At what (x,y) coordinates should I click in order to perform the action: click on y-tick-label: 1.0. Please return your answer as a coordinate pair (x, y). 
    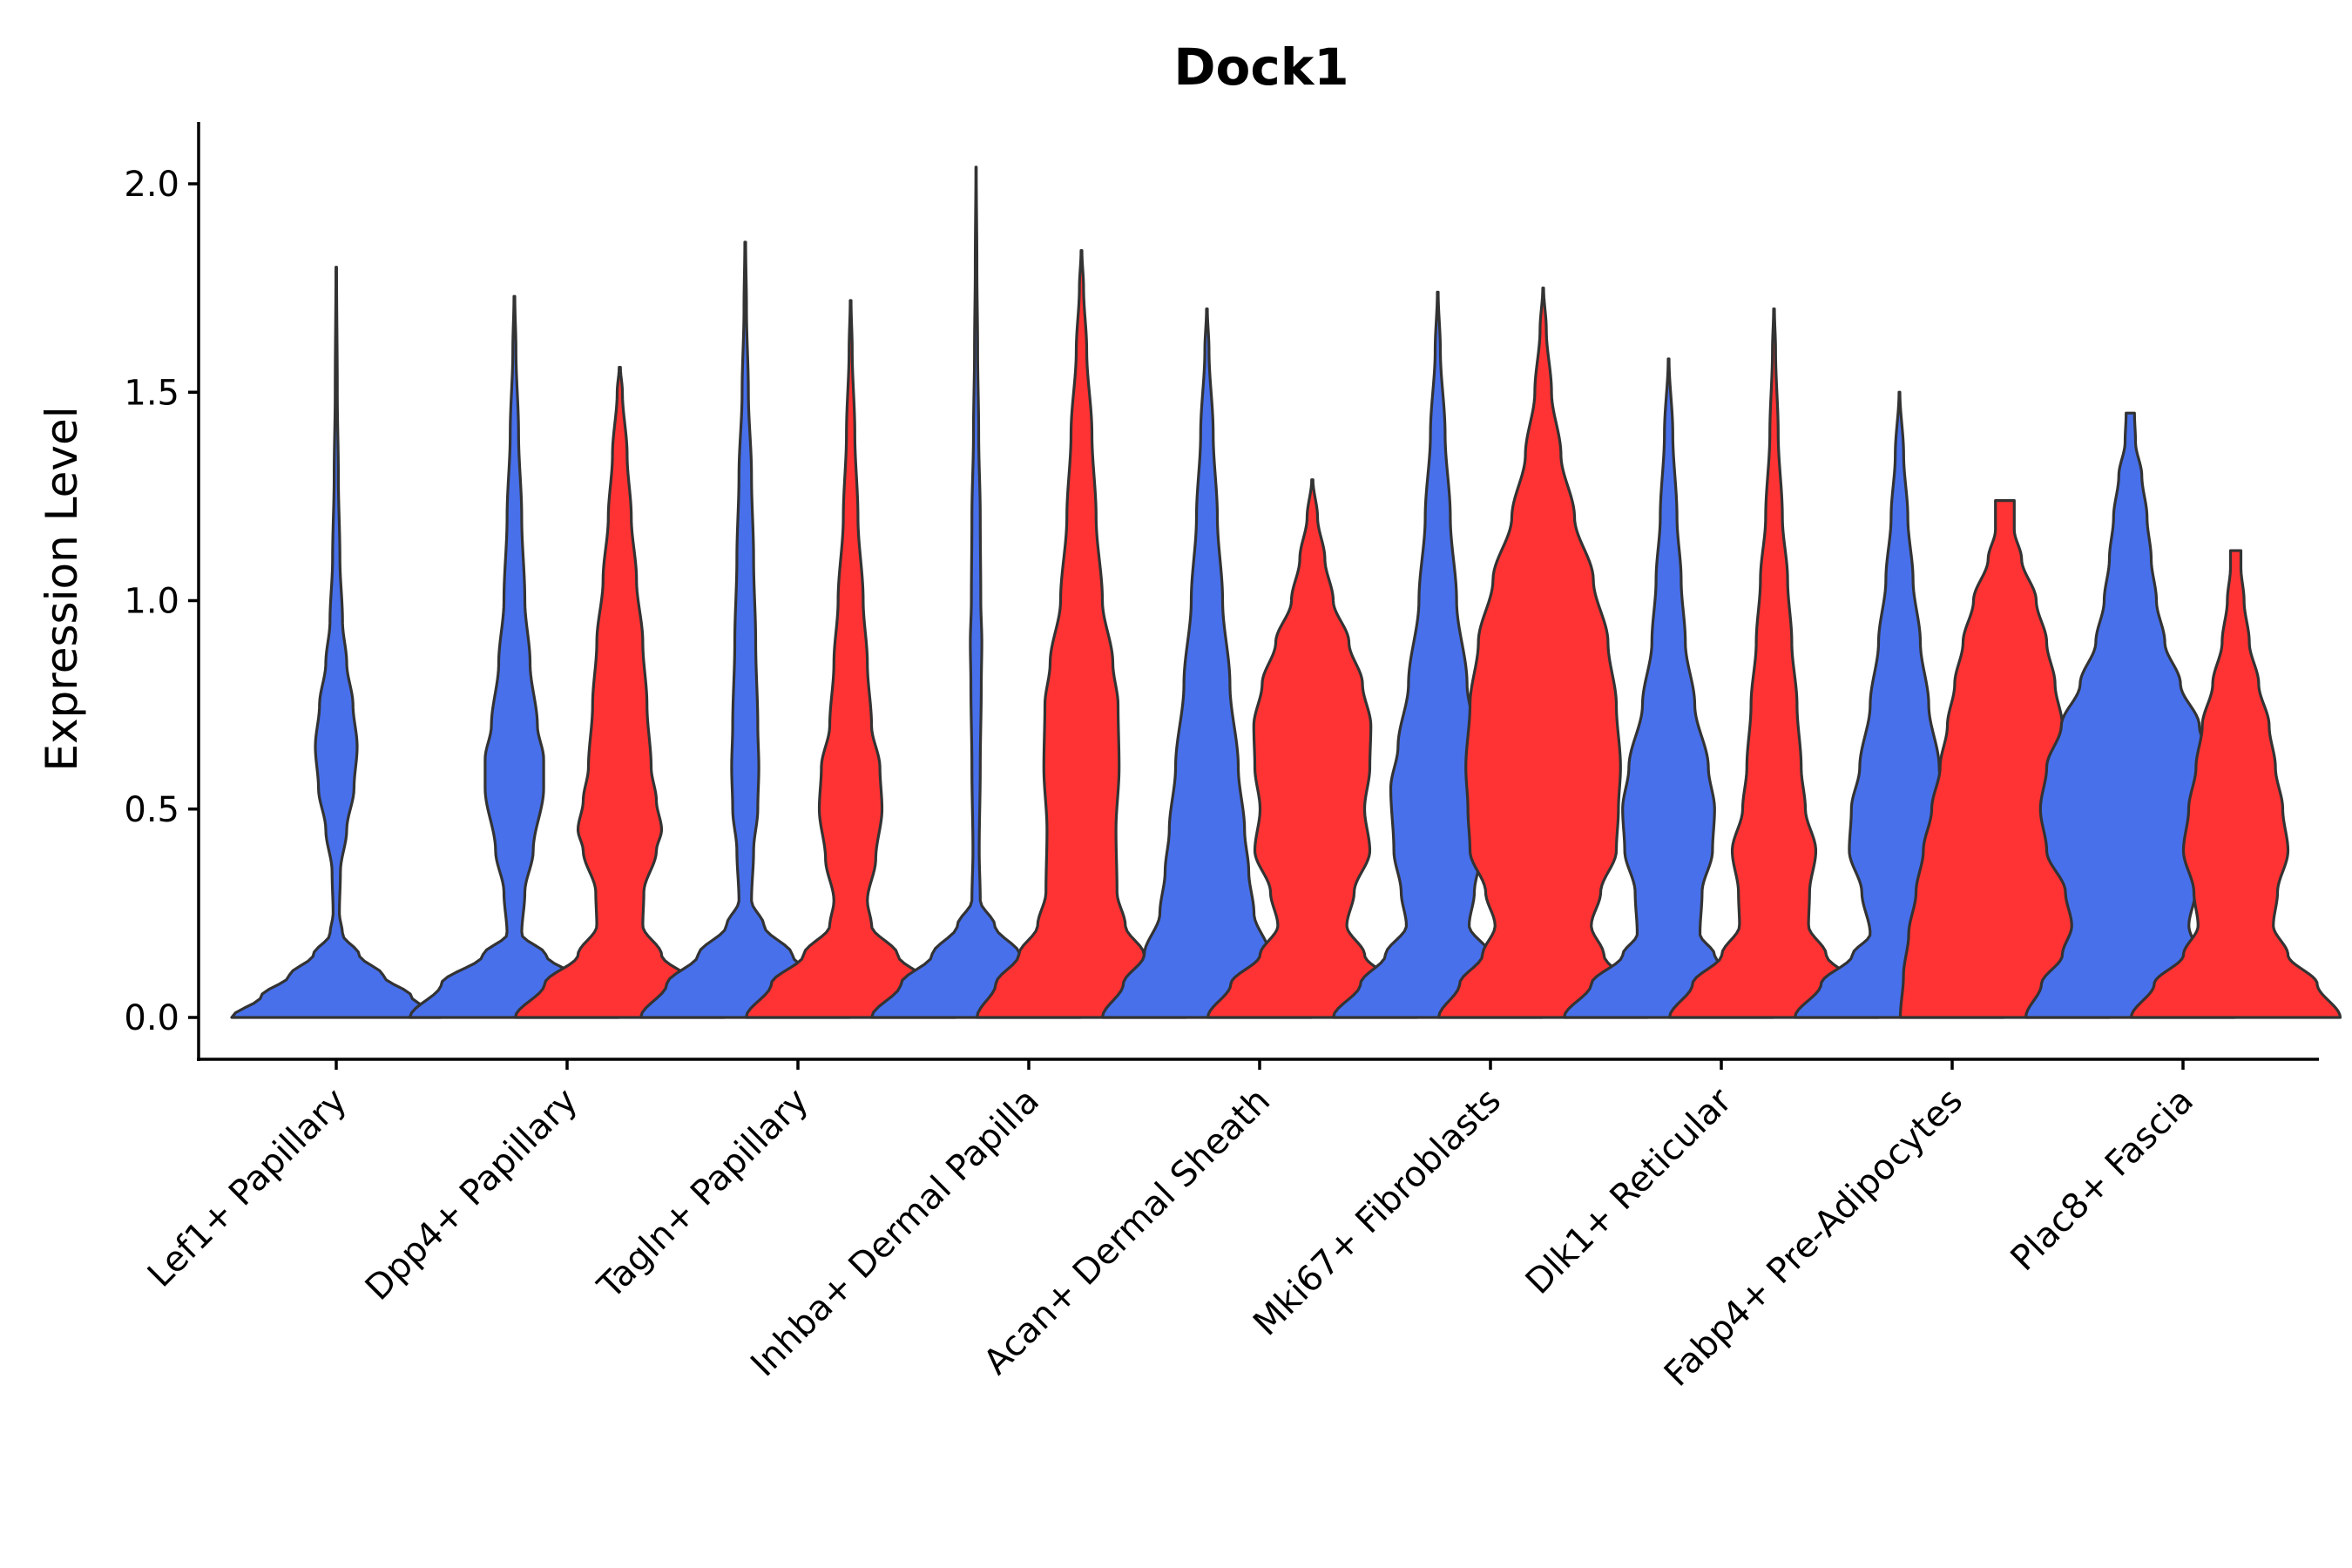
    Looking at the image, I should click on (151, 602).